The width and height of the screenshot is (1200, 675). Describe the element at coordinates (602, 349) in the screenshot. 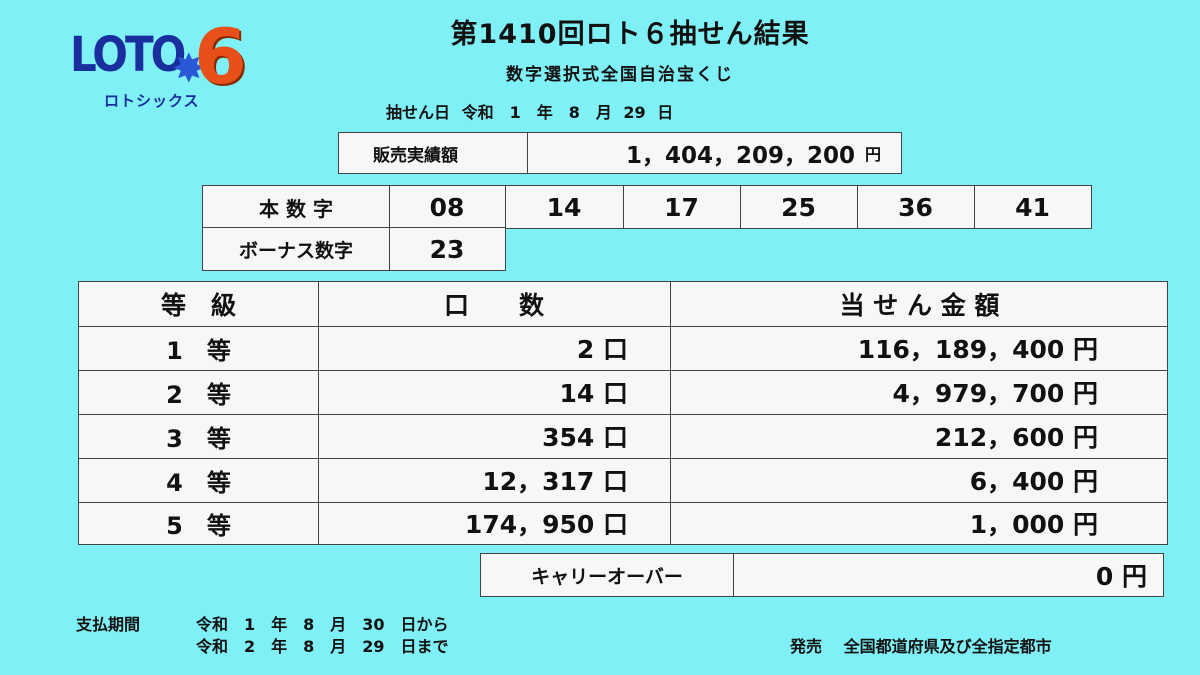

I see `prize-winners: 2 口` at that location.